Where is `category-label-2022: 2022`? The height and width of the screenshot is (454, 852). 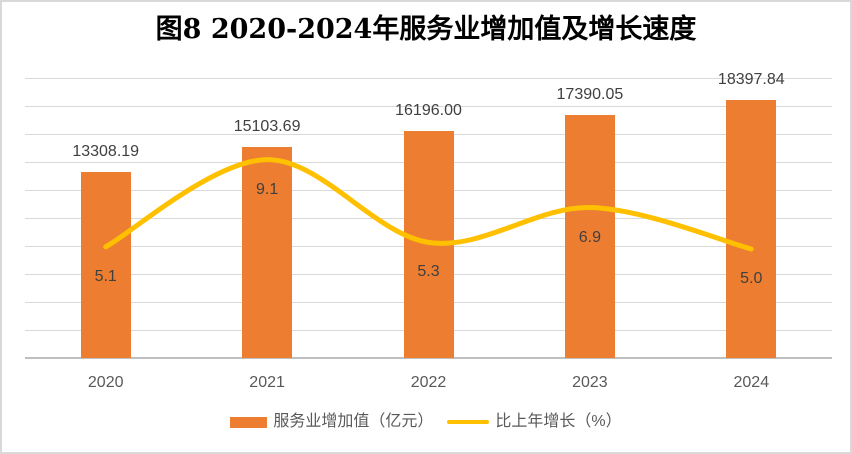
category-label-2022: 2022 is located at coordinates (428, 382).